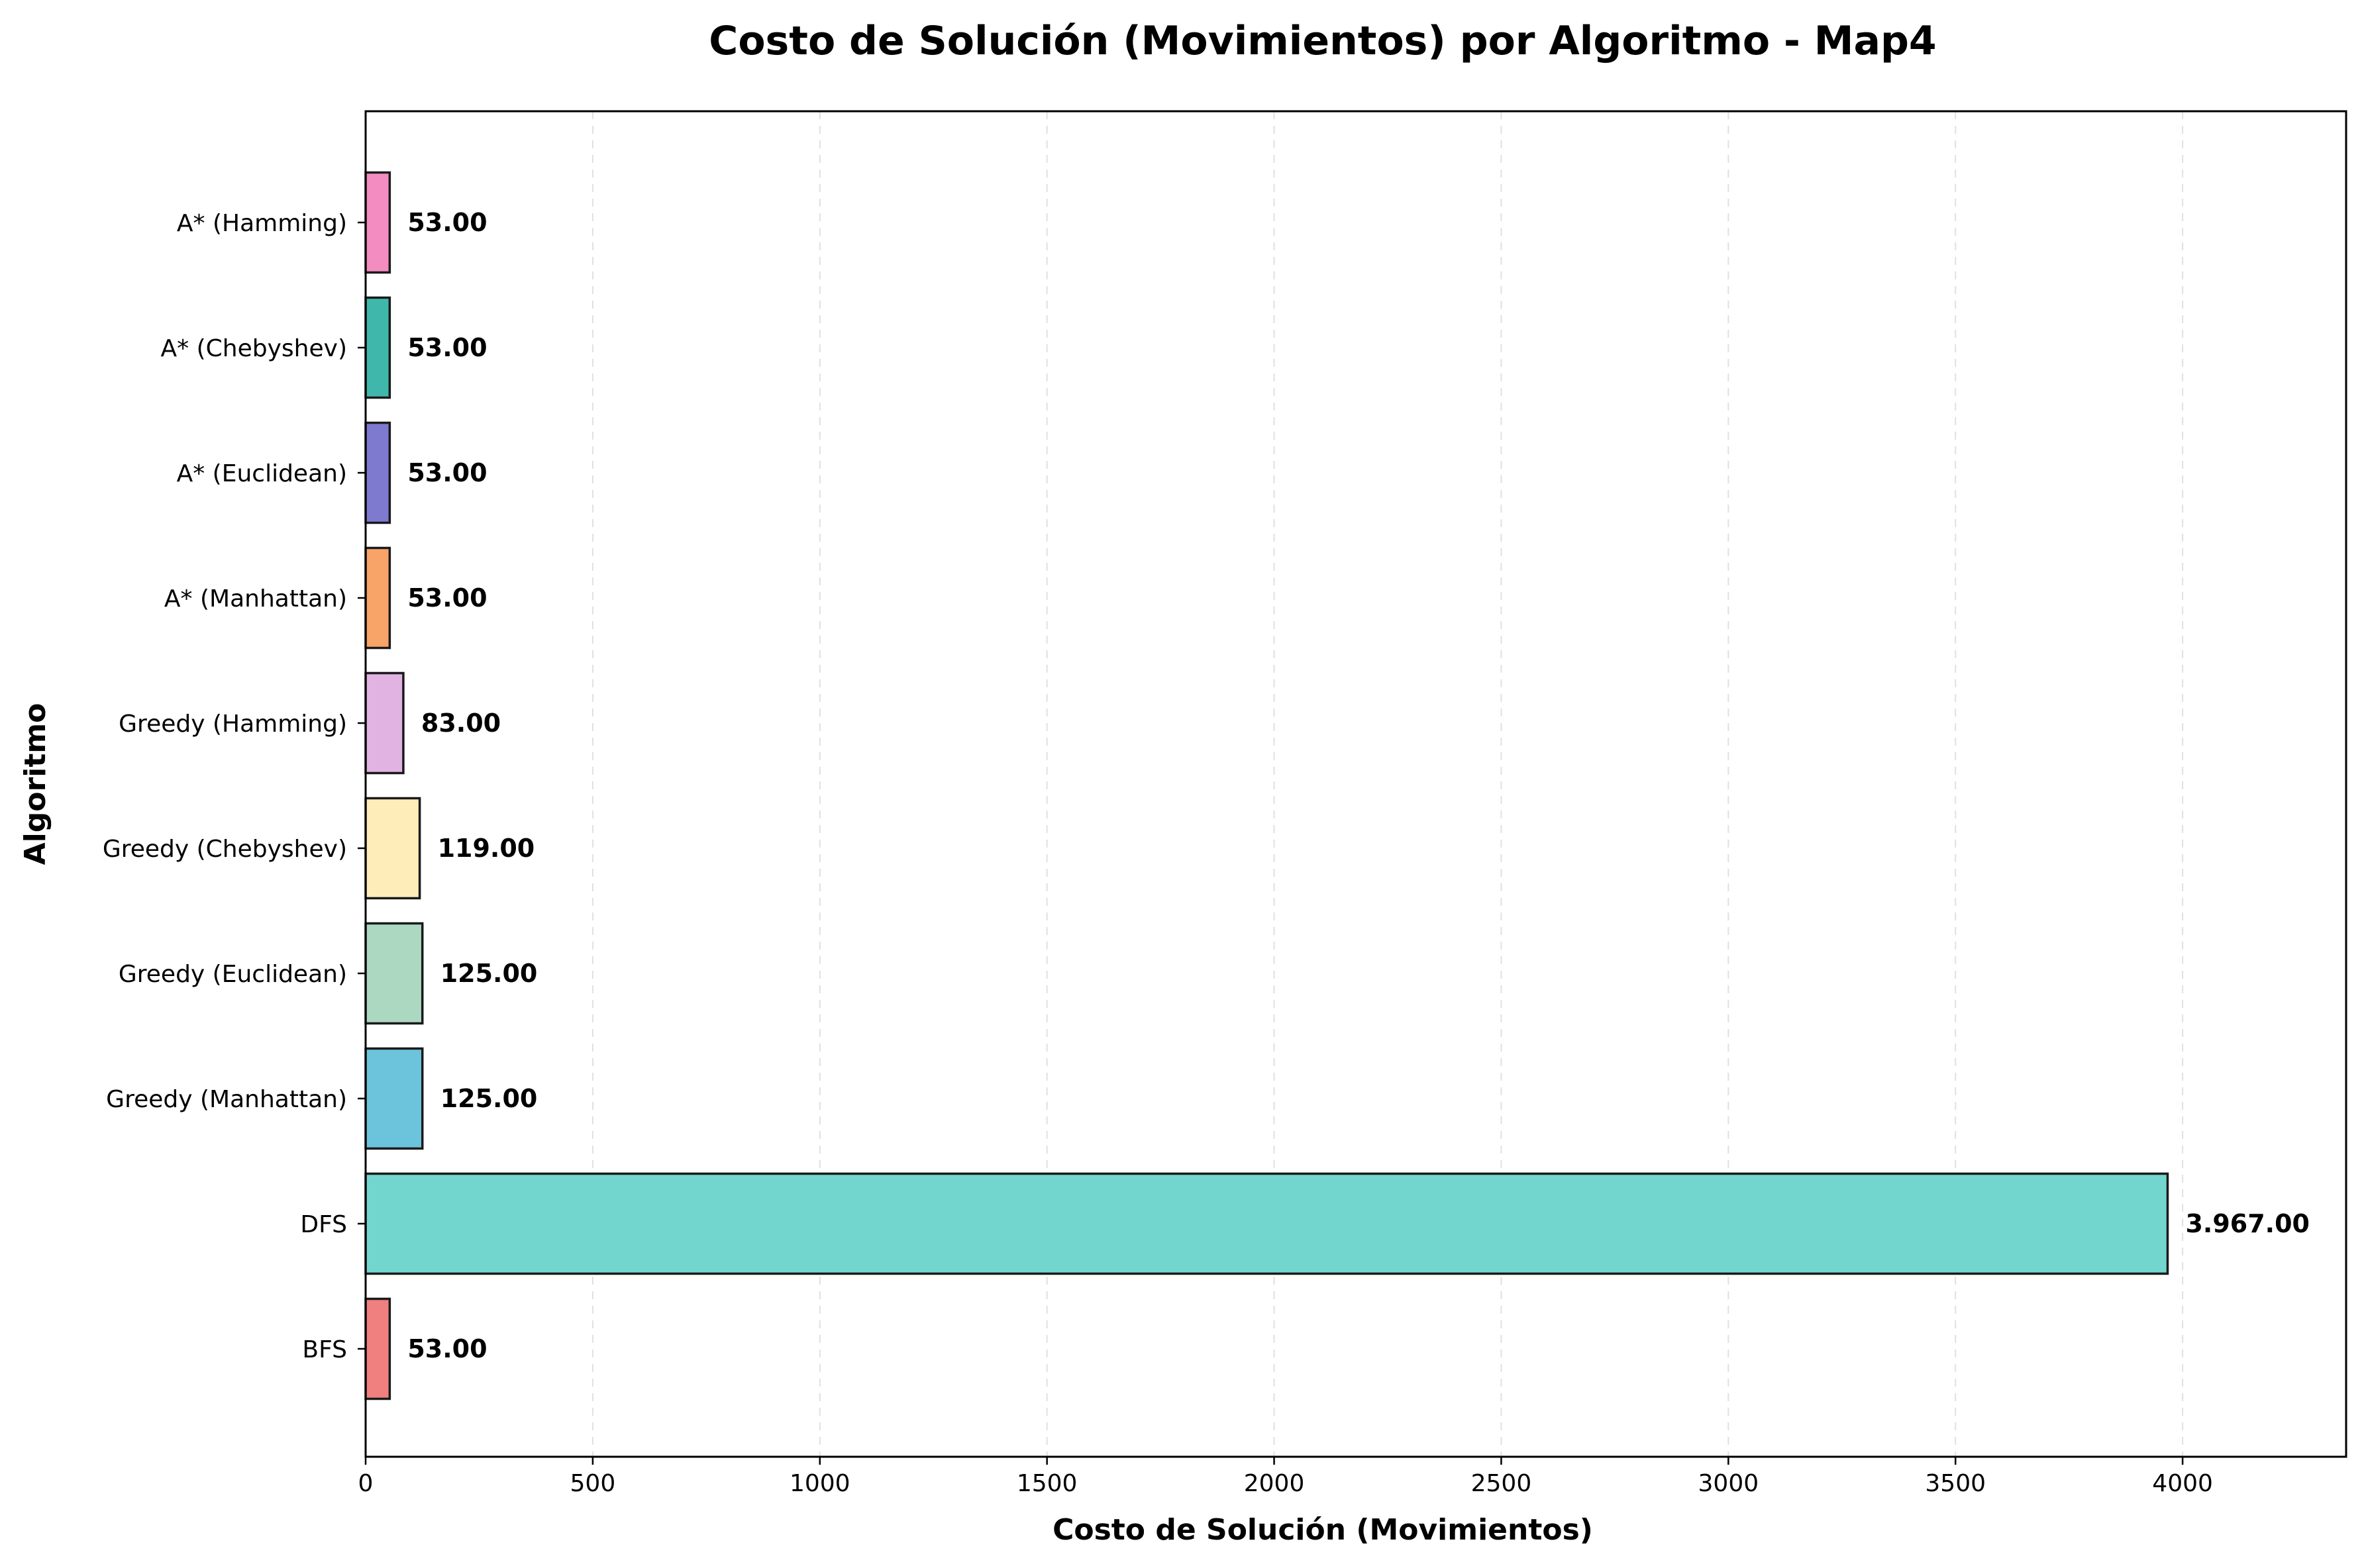 The height and width of the screenshot is (1568, 2364). I want to click on y-tick-label: Greedy (Chebyshev), so click(225, 849).